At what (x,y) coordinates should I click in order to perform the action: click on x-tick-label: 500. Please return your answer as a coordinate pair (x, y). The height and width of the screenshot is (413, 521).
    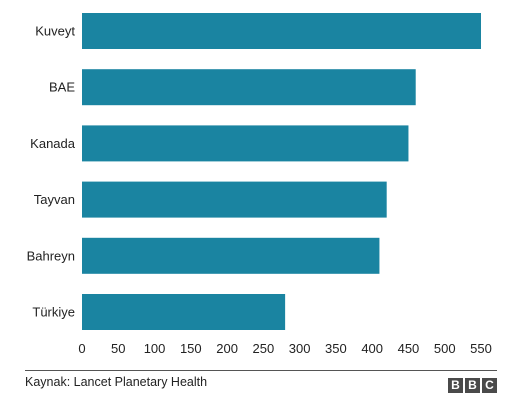
    Looking at the image, I should click on (445, 348).